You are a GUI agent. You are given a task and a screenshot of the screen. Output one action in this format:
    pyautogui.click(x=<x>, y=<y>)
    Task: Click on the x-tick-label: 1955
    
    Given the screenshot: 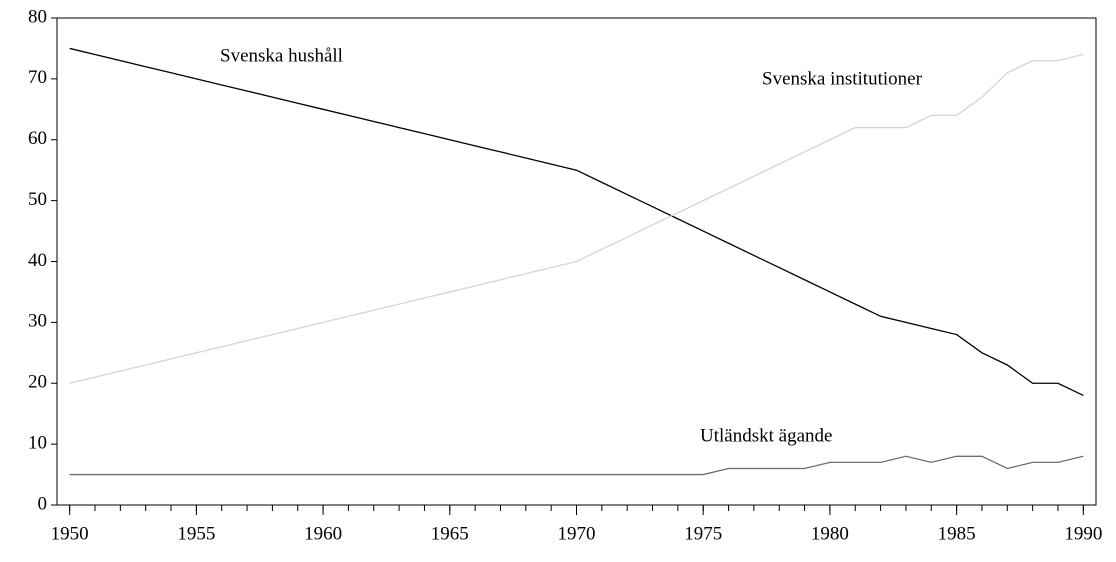 What is the action you would take?
    pyautogui.click(x=196, y=533)
    